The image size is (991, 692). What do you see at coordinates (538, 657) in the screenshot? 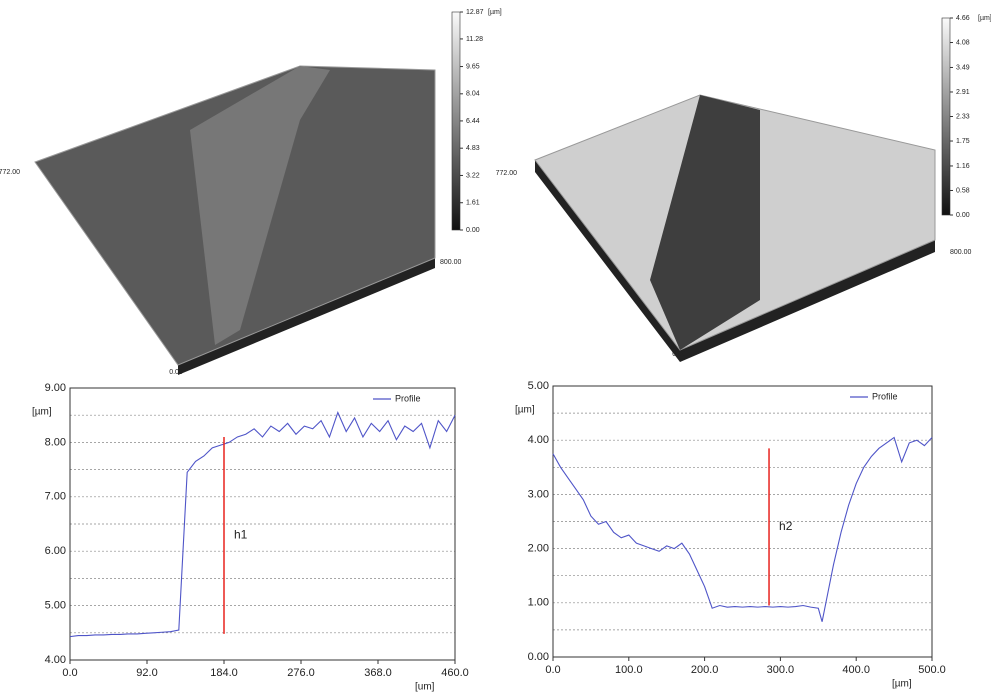
I see `y-tick-label: 0.00` at bounding box center [538, 657].